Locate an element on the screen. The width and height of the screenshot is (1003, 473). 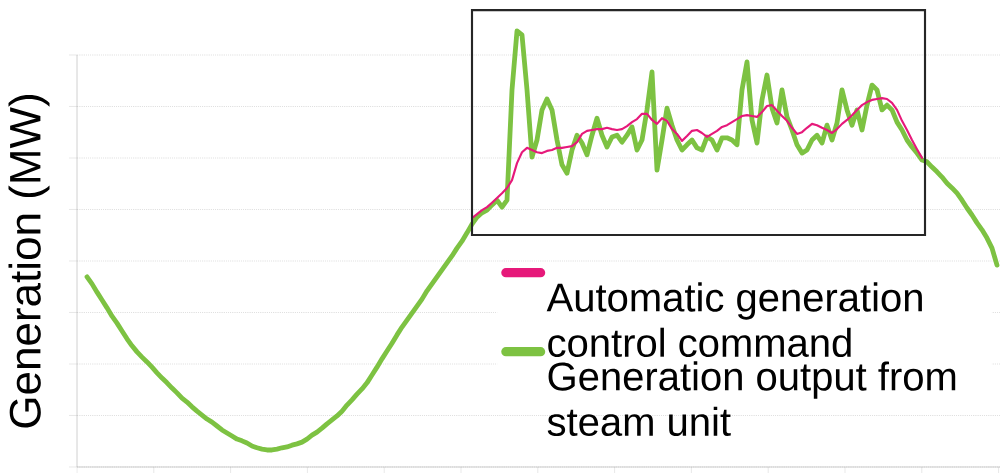
legend-label: Automatic generation control command is located at coordinates (734, 320).